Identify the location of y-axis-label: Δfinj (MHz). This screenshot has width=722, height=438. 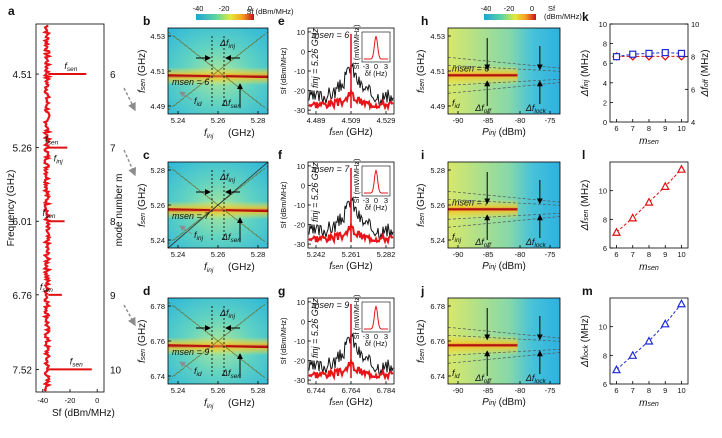
(585, 74).